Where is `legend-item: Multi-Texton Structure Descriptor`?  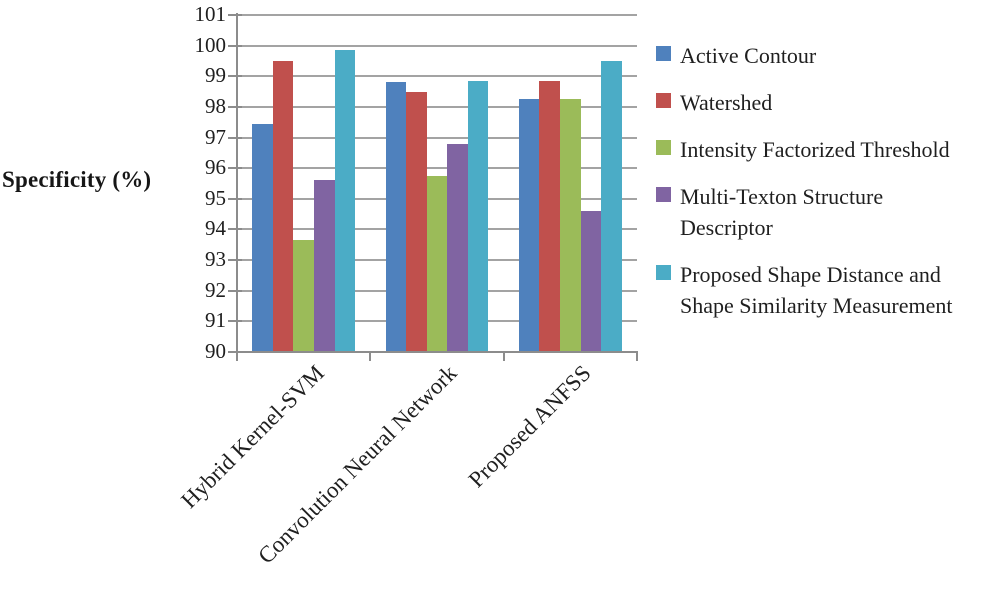 legend-item: Multi-Texton Structure Descriptor is located at coordinates (813, 212).